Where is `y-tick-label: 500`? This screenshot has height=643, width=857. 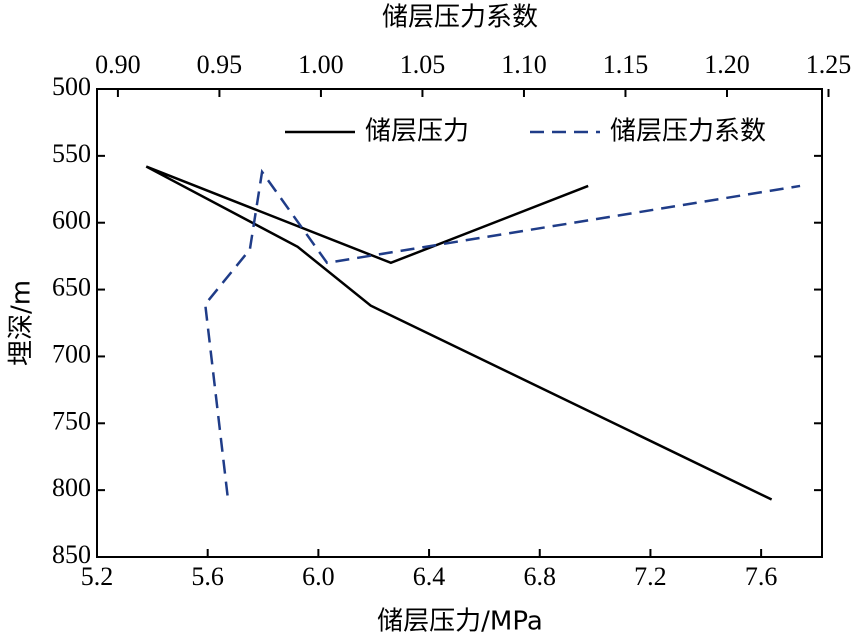 y-tick-label: 500 is located at coordinates (71, 86).